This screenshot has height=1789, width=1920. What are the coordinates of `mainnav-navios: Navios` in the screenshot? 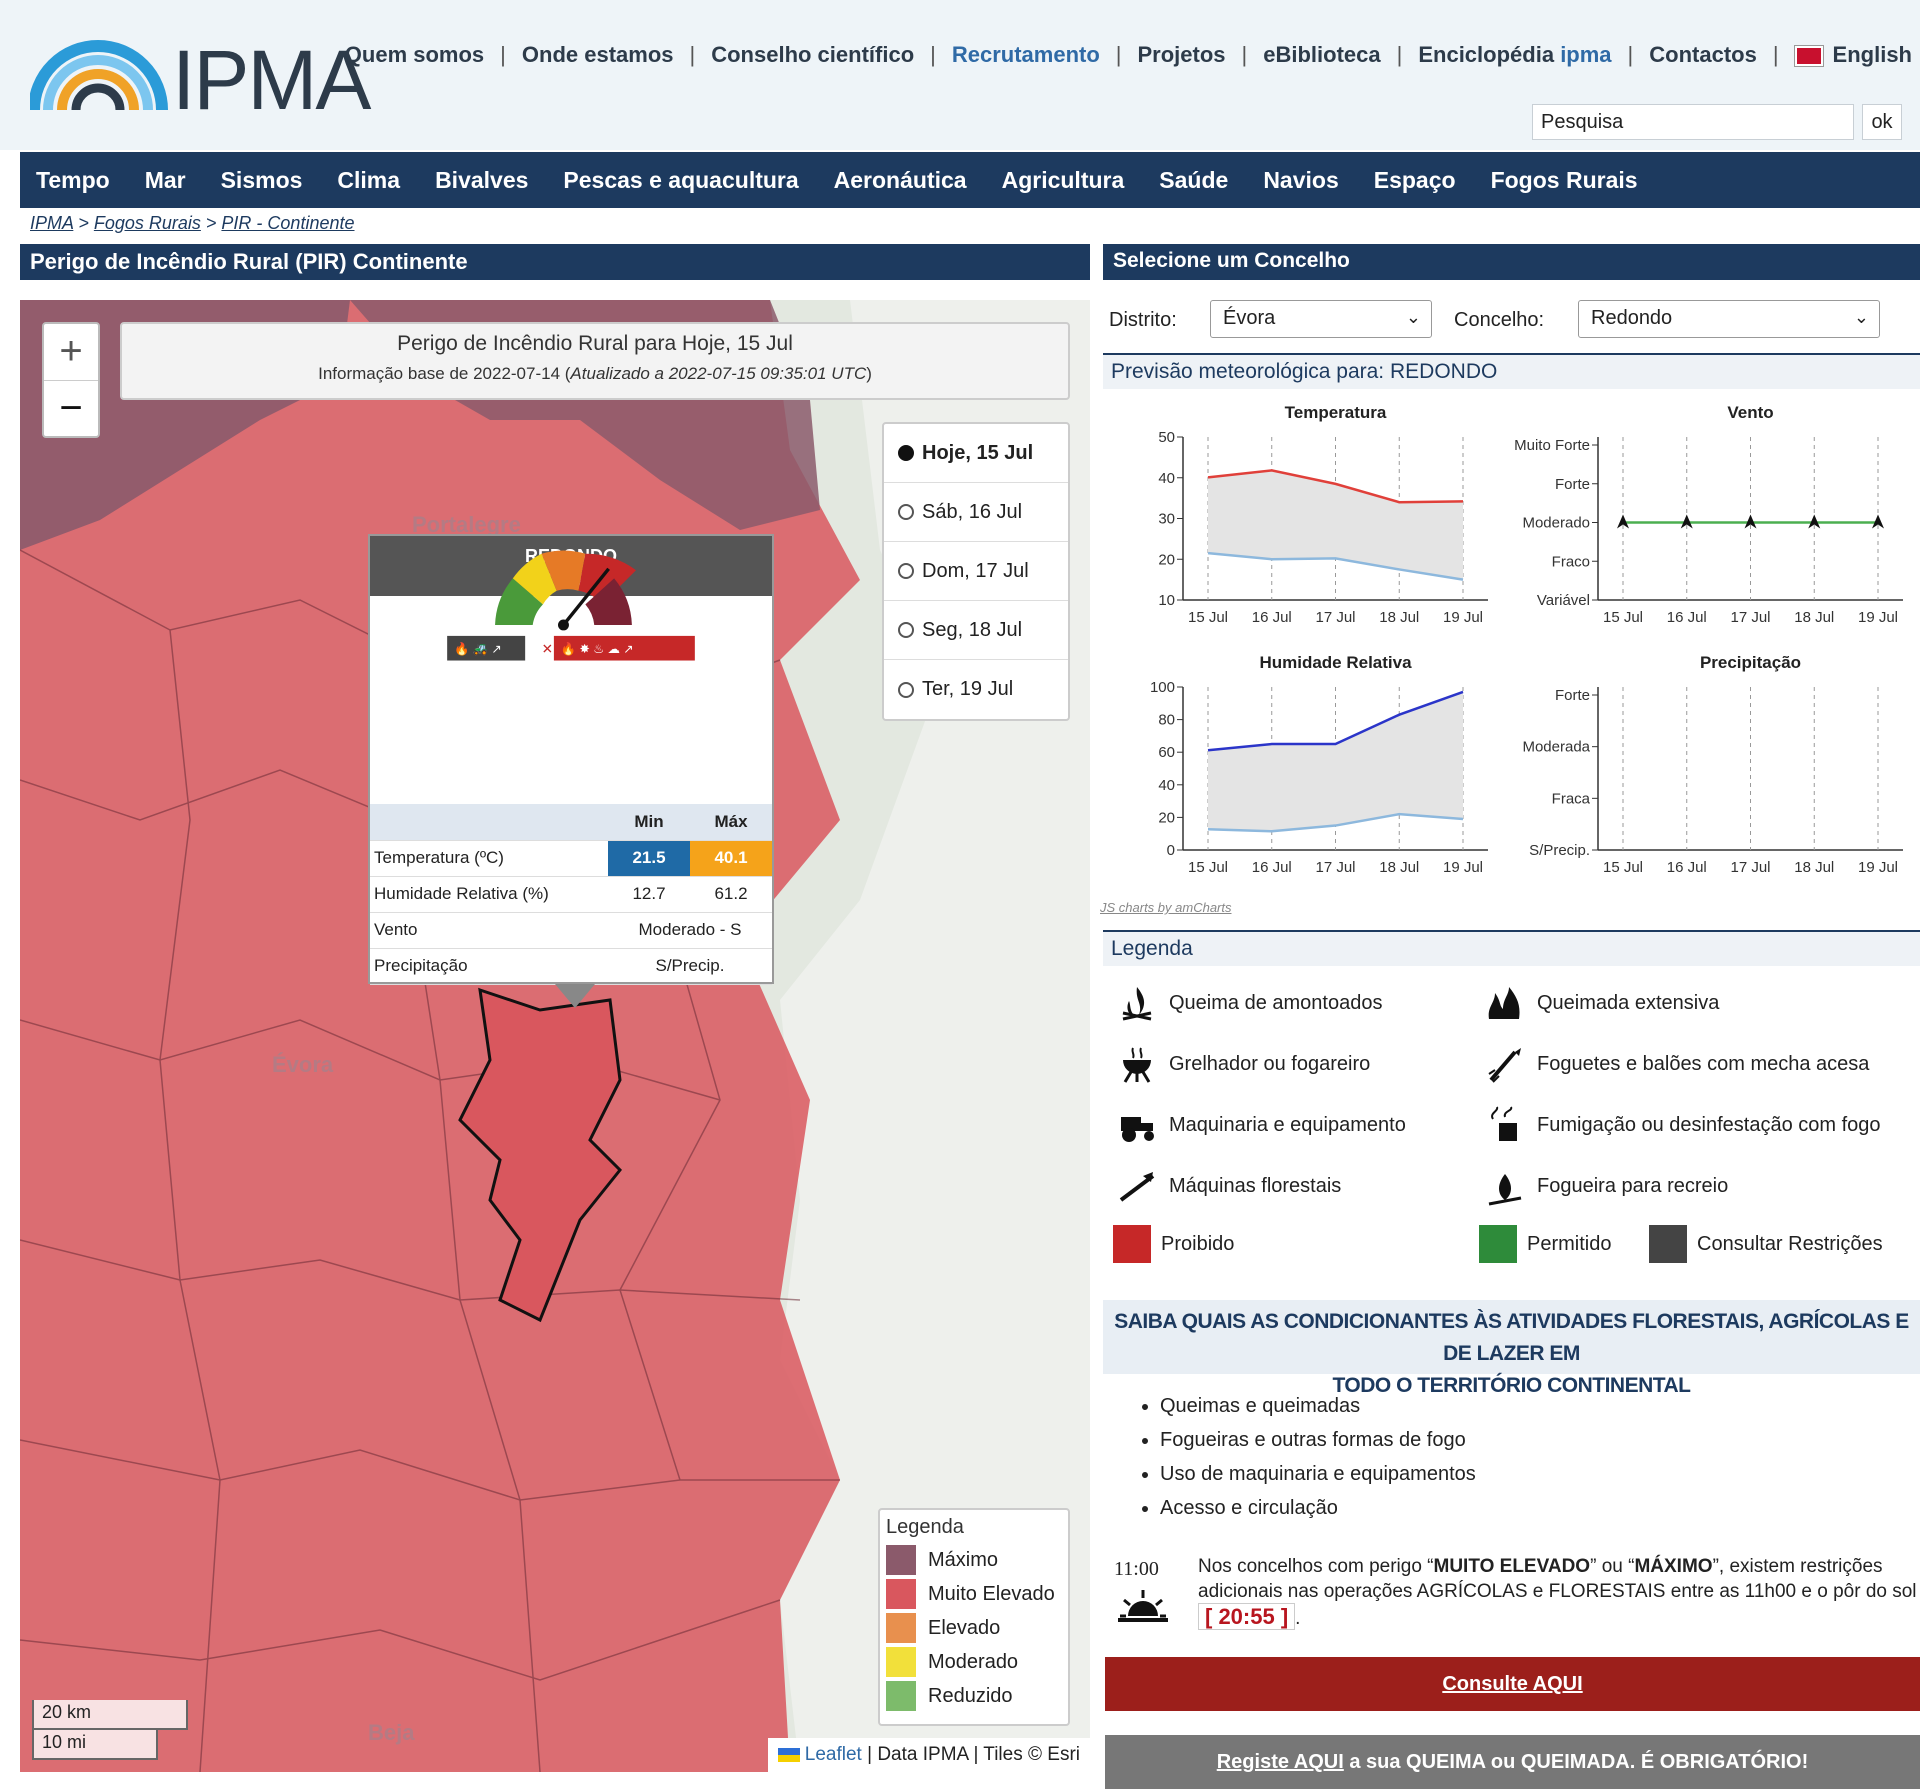 It's located at (1301, 179).